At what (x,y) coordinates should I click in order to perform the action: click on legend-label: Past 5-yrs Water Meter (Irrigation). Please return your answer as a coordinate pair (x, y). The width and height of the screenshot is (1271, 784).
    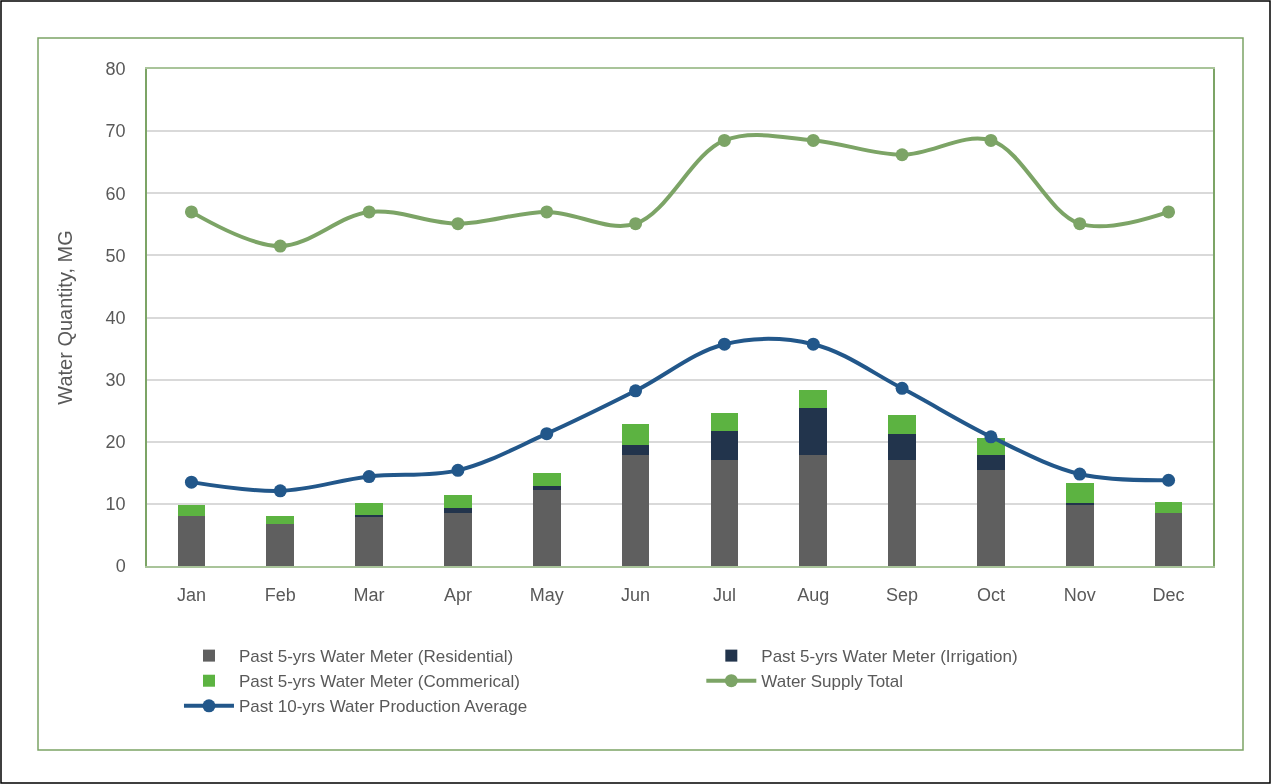
    Looking at the image, I should click on (889, 657).